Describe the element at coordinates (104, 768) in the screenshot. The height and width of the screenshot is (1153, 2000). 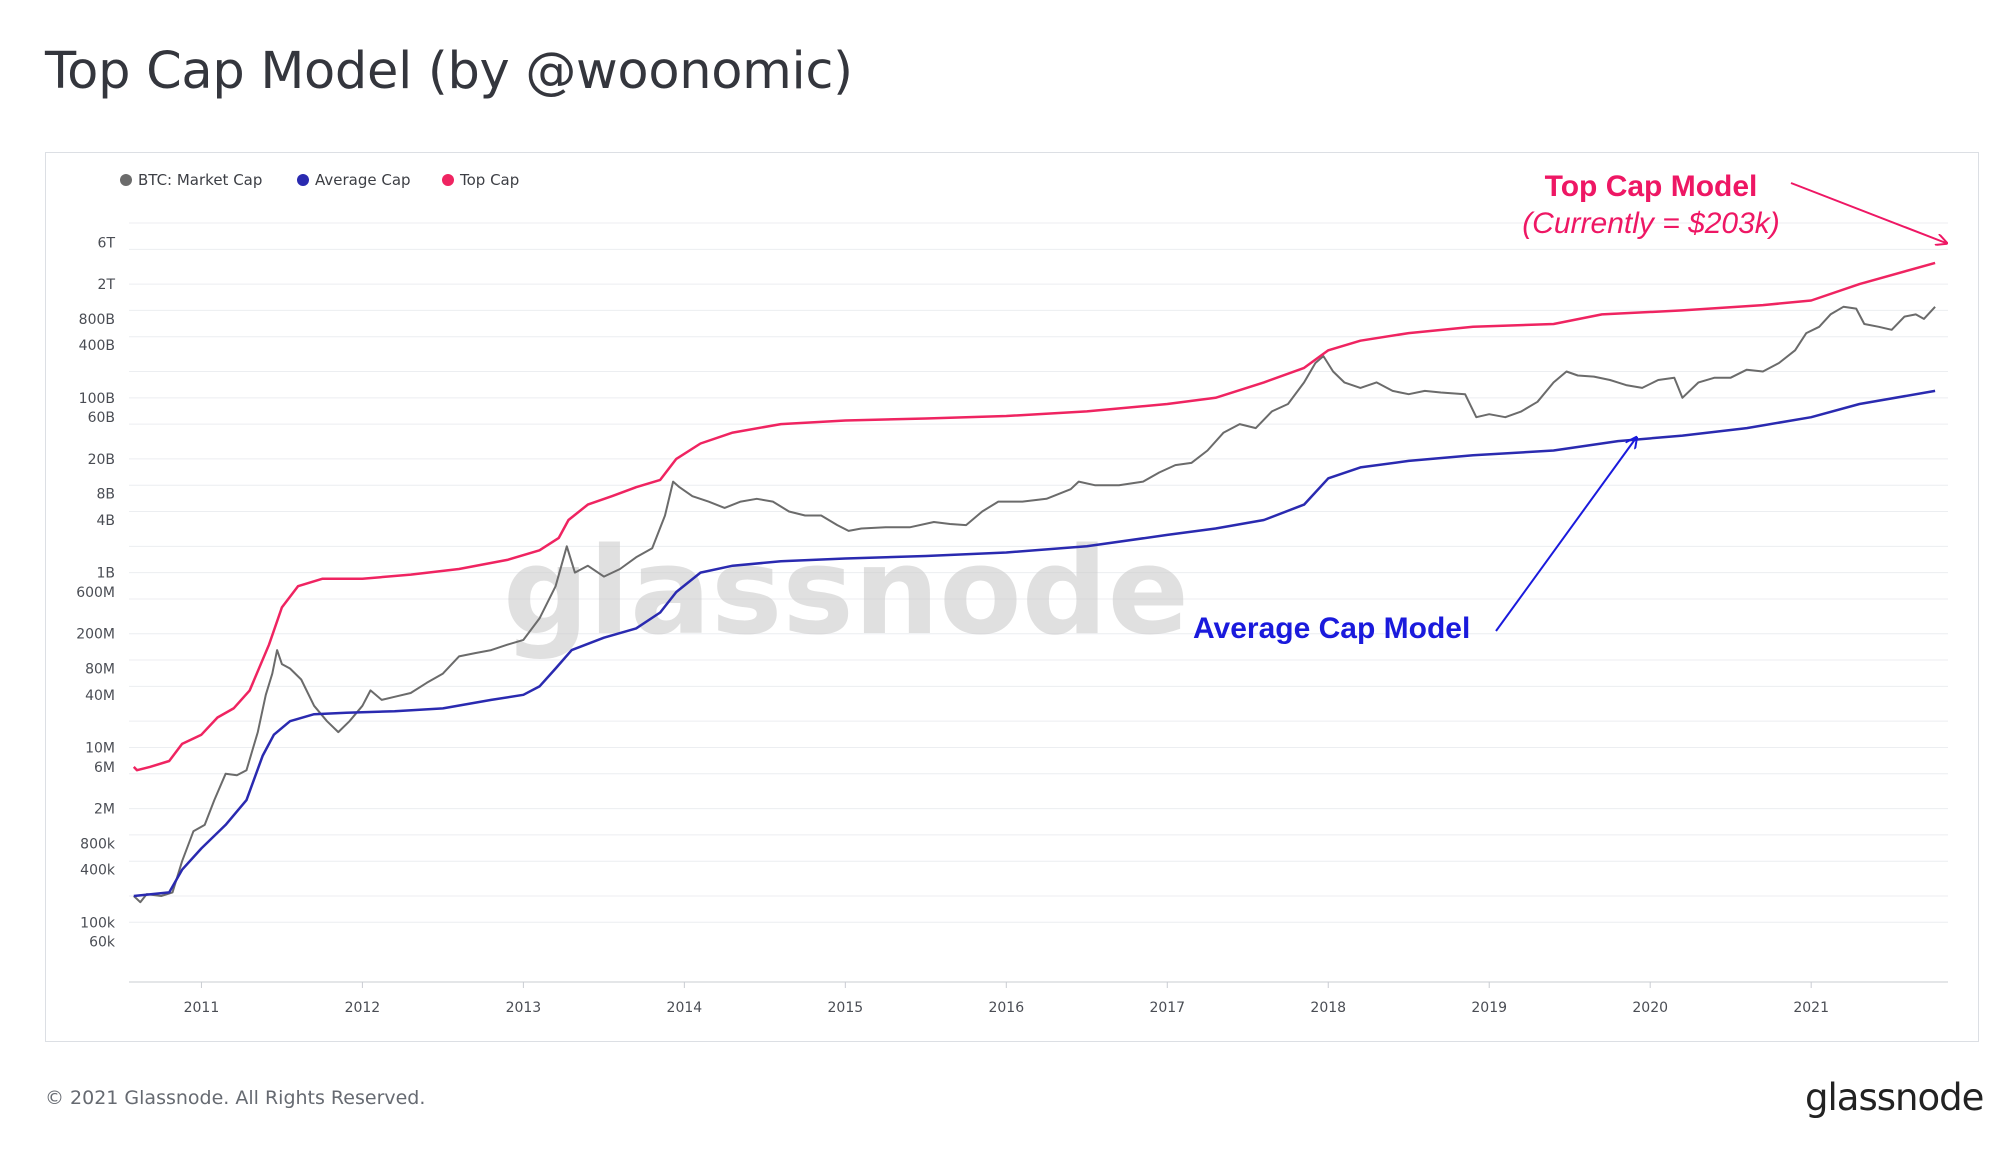
I see `y-tick-label: 6M` at that location.